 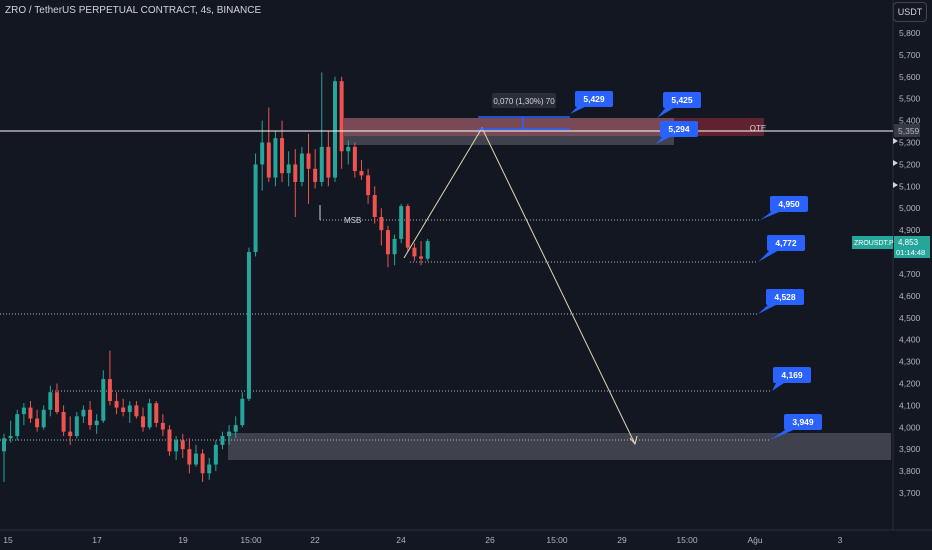 What do you see at coordinates (907, 130) in the screenshot?
I see `crosshair-price-tag` at bounding box center [907, 130].